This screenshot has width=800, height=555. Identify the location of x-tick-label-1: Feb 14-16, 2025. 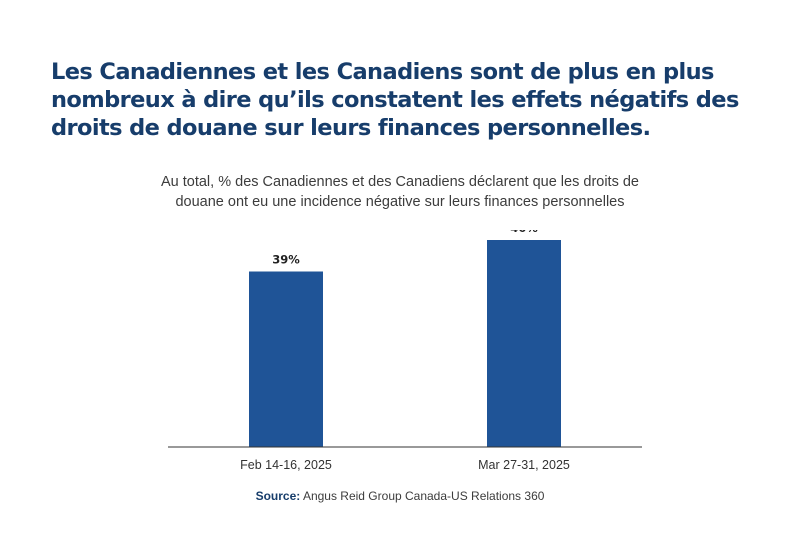
(286, 465).